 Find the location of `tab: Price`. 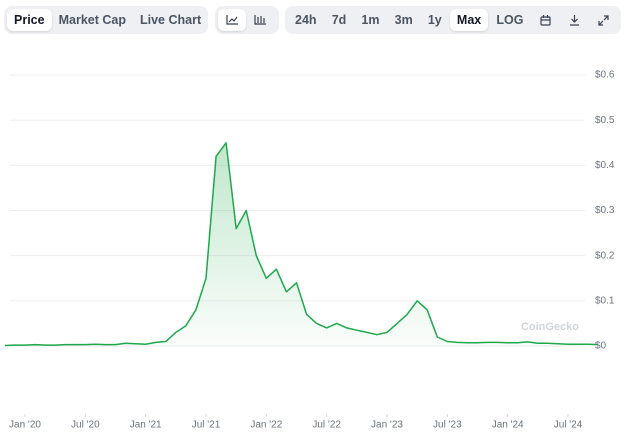

tab: Price is located at coordinates (29, 20).